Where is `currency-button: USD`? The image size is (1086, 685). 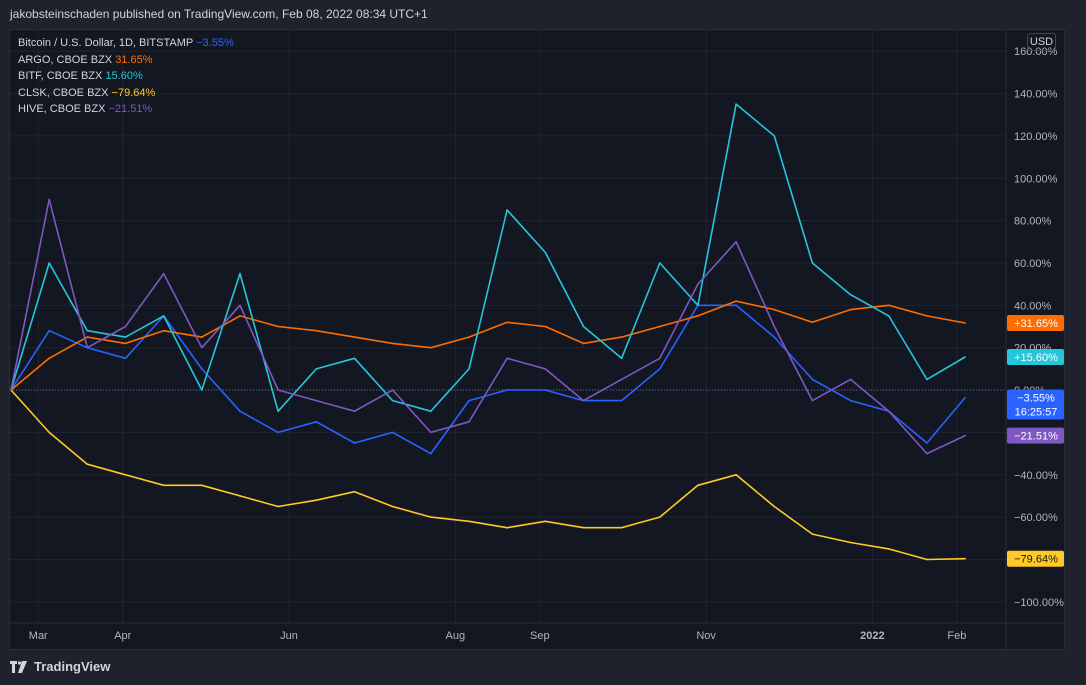 currency-button: USD is located at coordinates (1041, 42).